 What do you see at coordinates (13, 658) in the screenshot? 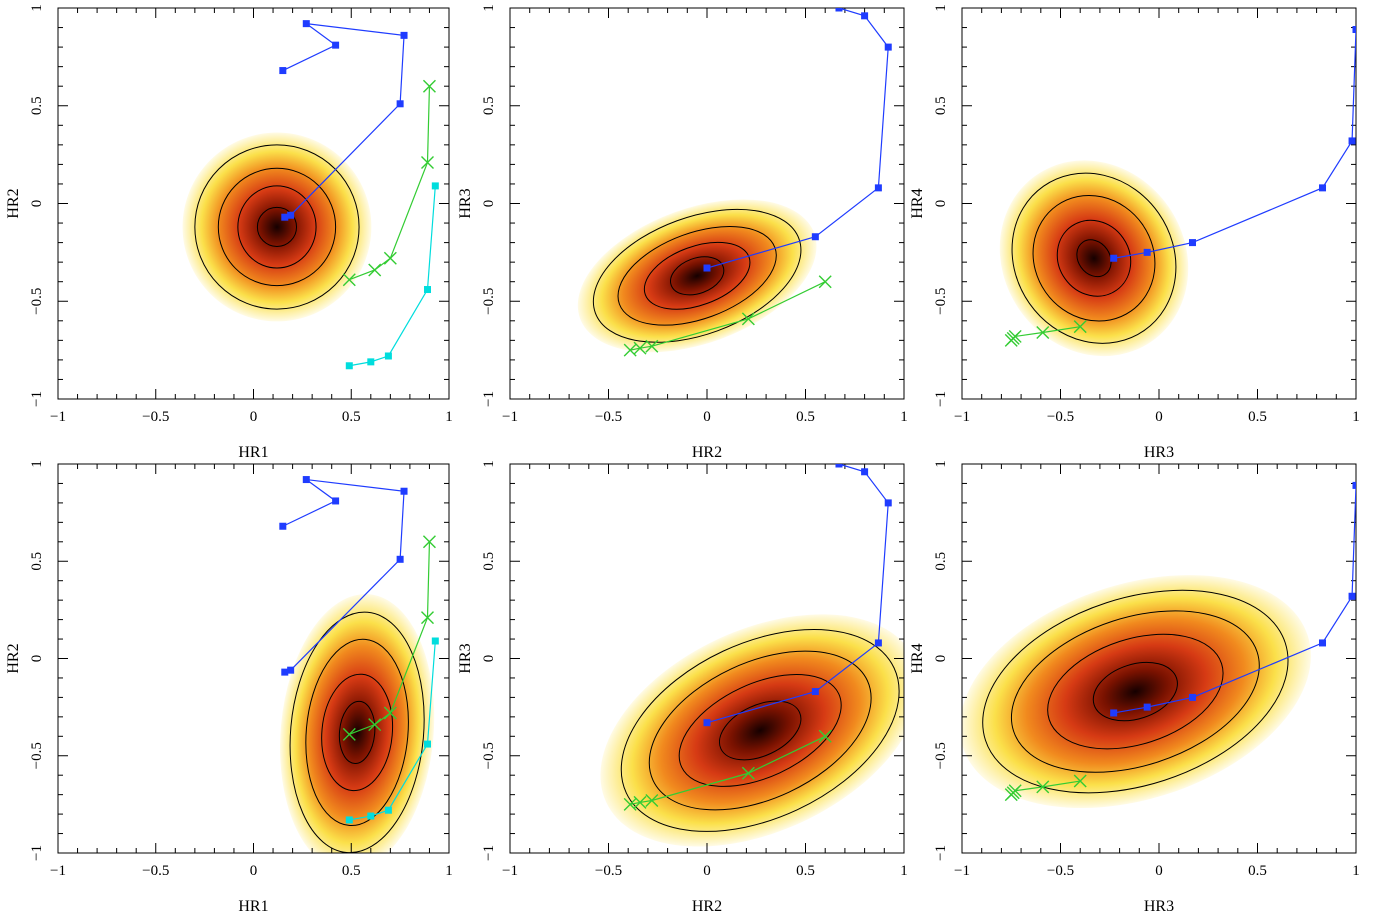
I see `y-axis-label: HR2` at bounding box center [13, 658].